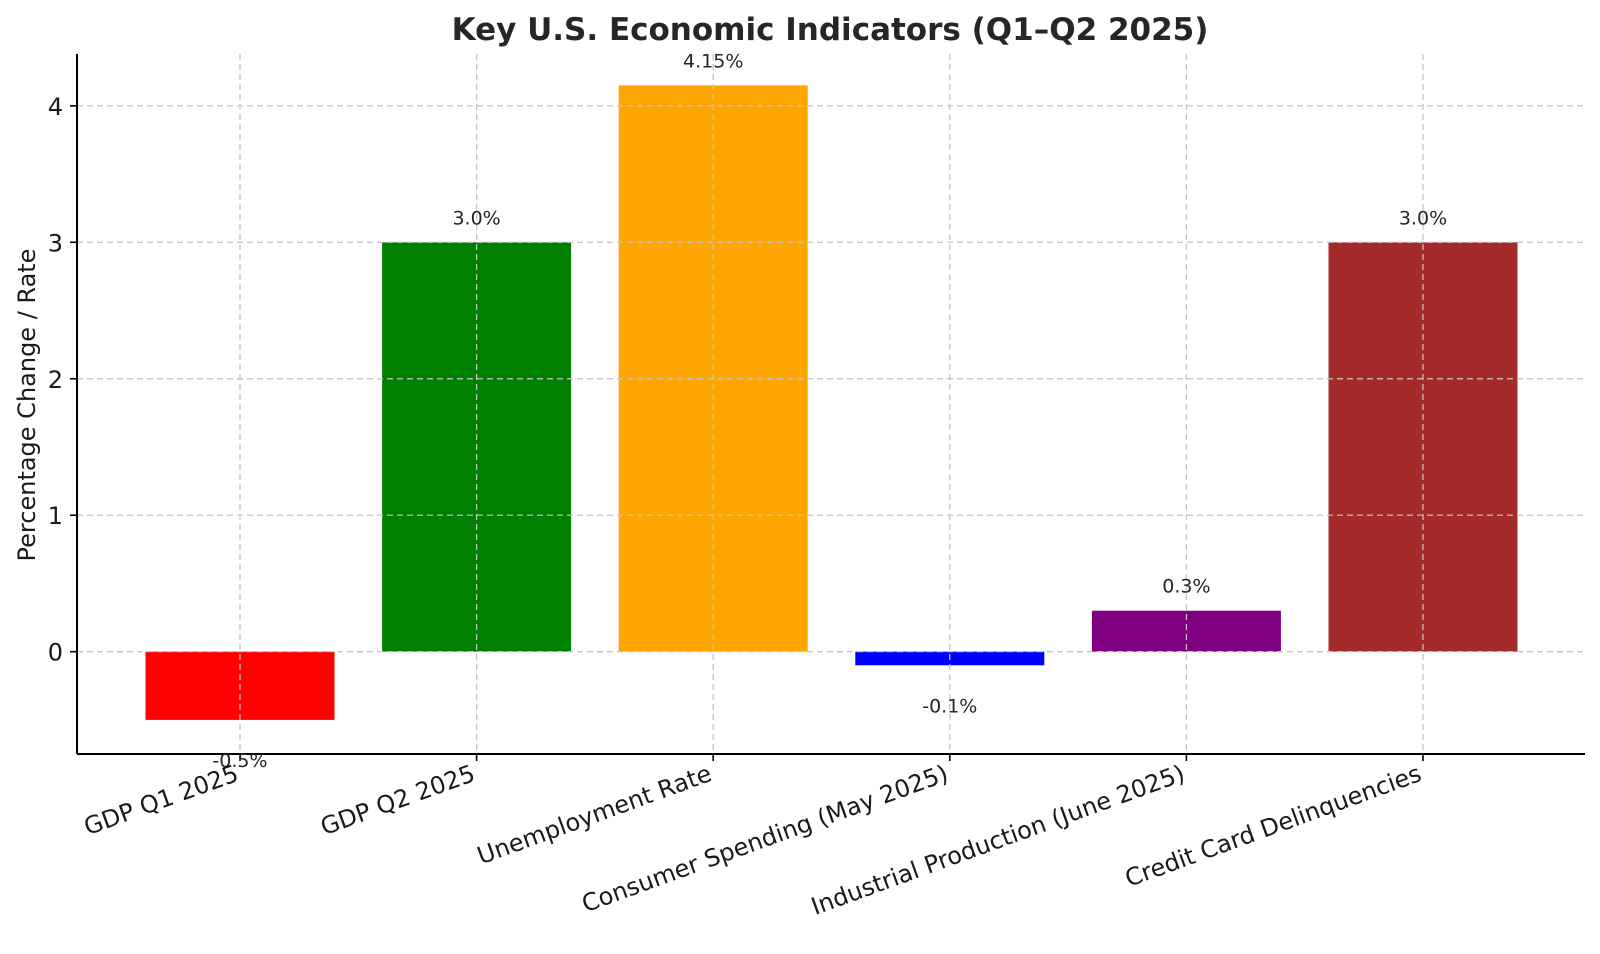 Image resolution: width=1600 pixels, height=954 pixels. Describe the element at coordinates (765, 838) in the screenshot. I see `x-tick-label: Consumer Spending (May 2025)` at that location.